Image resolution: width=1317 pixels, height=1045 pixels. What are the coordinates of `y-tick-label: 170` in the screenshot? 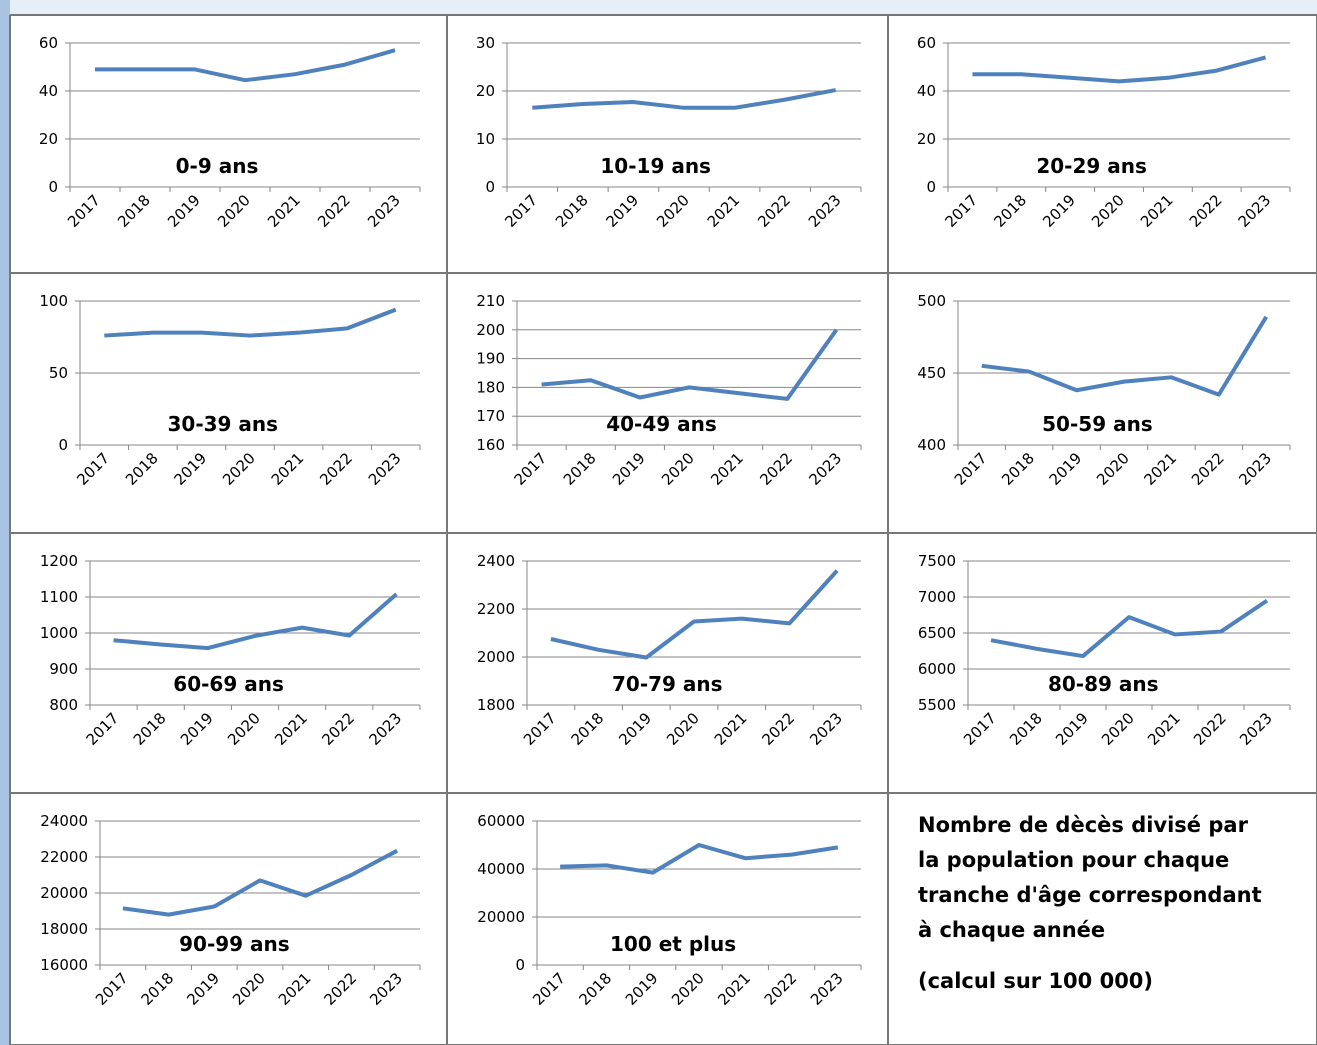 It's located at (490, 416).